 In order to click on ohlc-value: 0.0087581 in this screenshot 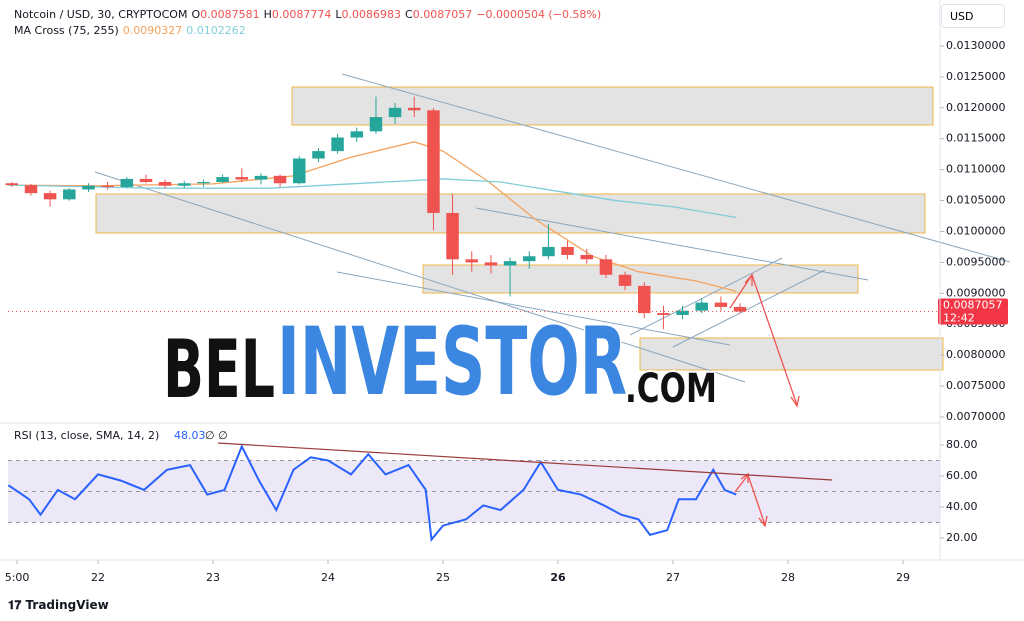, I will do `click(230, 14)`.